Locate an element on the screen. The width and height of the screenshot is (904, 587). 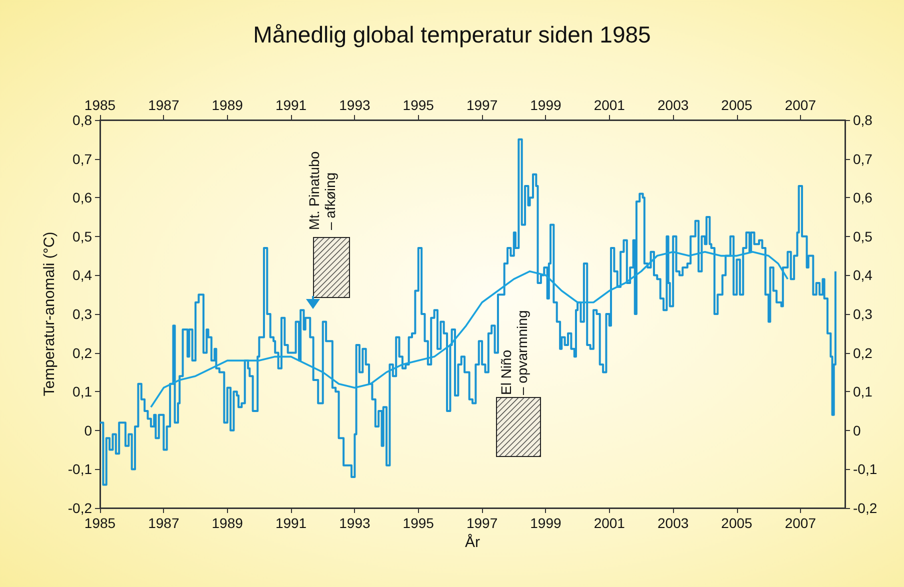
x2-tick-label: 1989 is located at coordinates (228, 105).